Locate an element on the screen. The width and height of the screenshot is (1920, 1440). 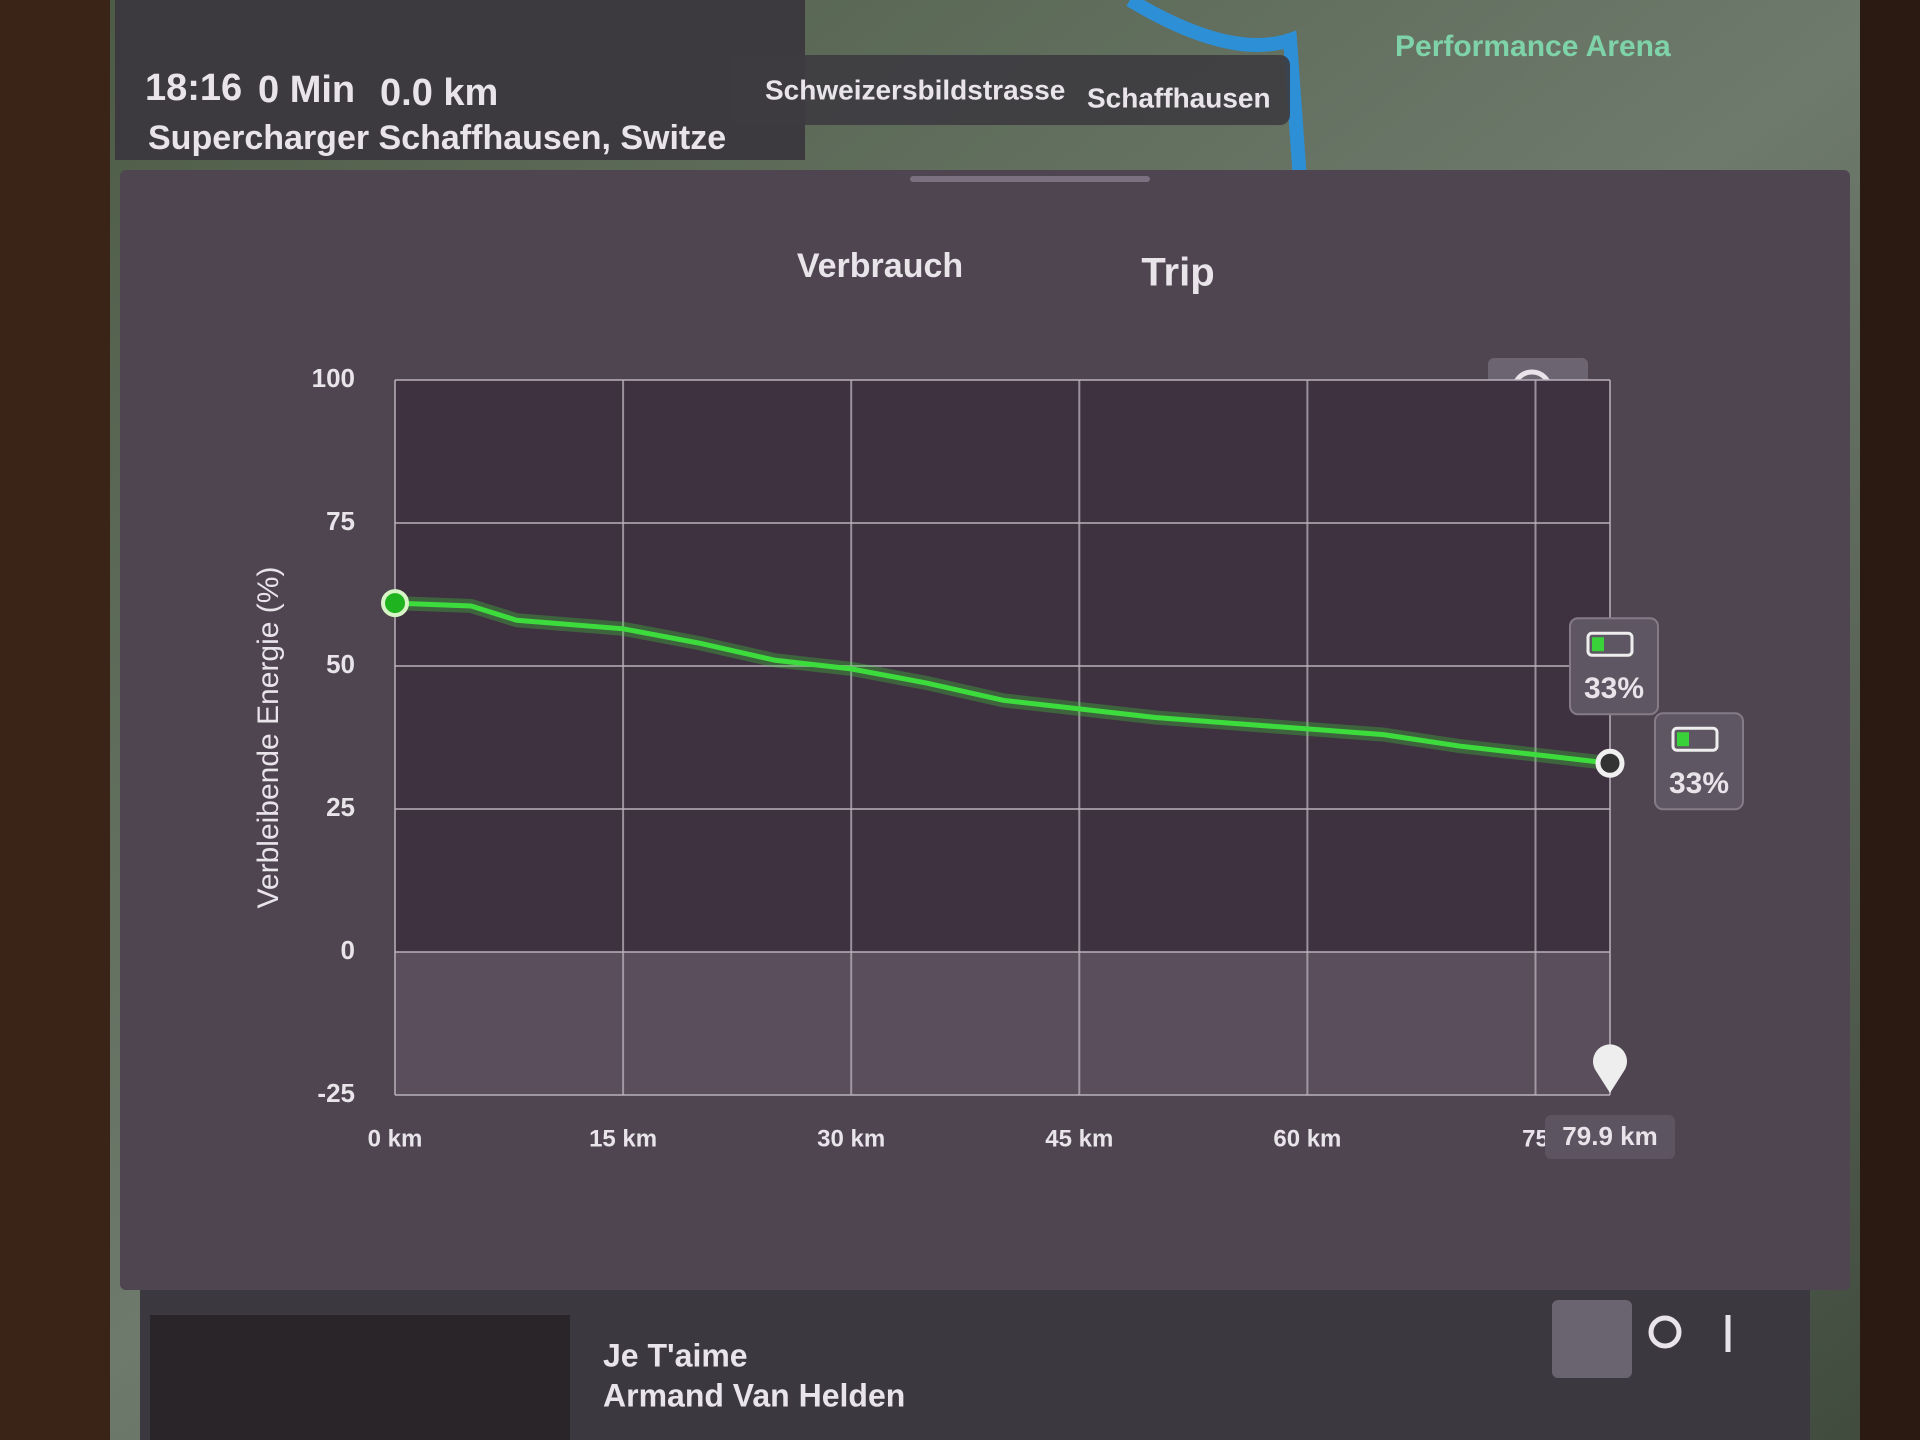
series-line is located at coordinates (1002, 683).